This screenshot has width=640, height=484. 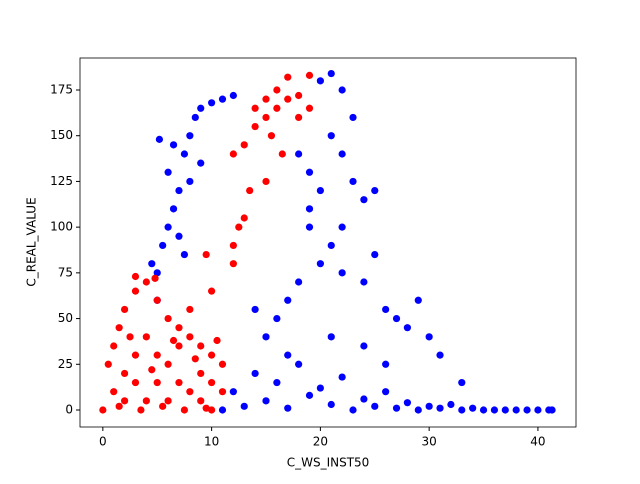 I want to click on y-tick-label: 75, so click(x=65, y=272).